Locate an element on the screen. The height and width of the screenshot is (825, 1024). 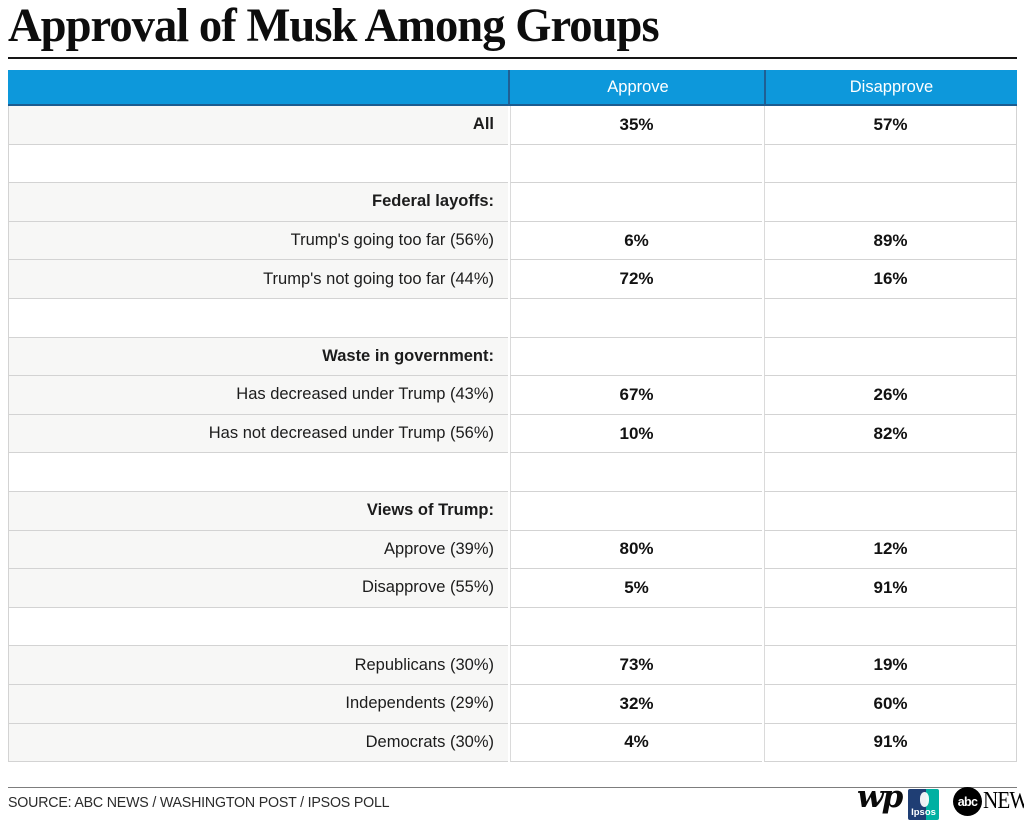
washington-post-logo-icon: wp is located at coordinates (880, 797).